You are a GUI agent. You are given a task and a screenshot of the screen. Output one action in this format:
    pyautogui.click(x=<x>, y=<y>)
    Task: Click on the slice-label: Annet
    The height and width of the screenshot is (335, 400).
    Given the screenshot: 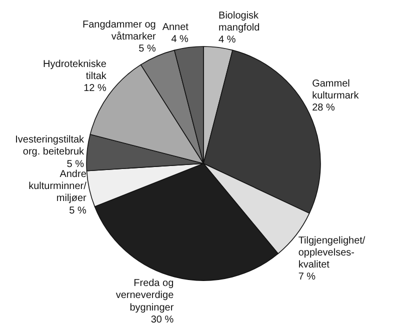 What is the action you would take?
    pyautogui.click(x=175, y=27)
    